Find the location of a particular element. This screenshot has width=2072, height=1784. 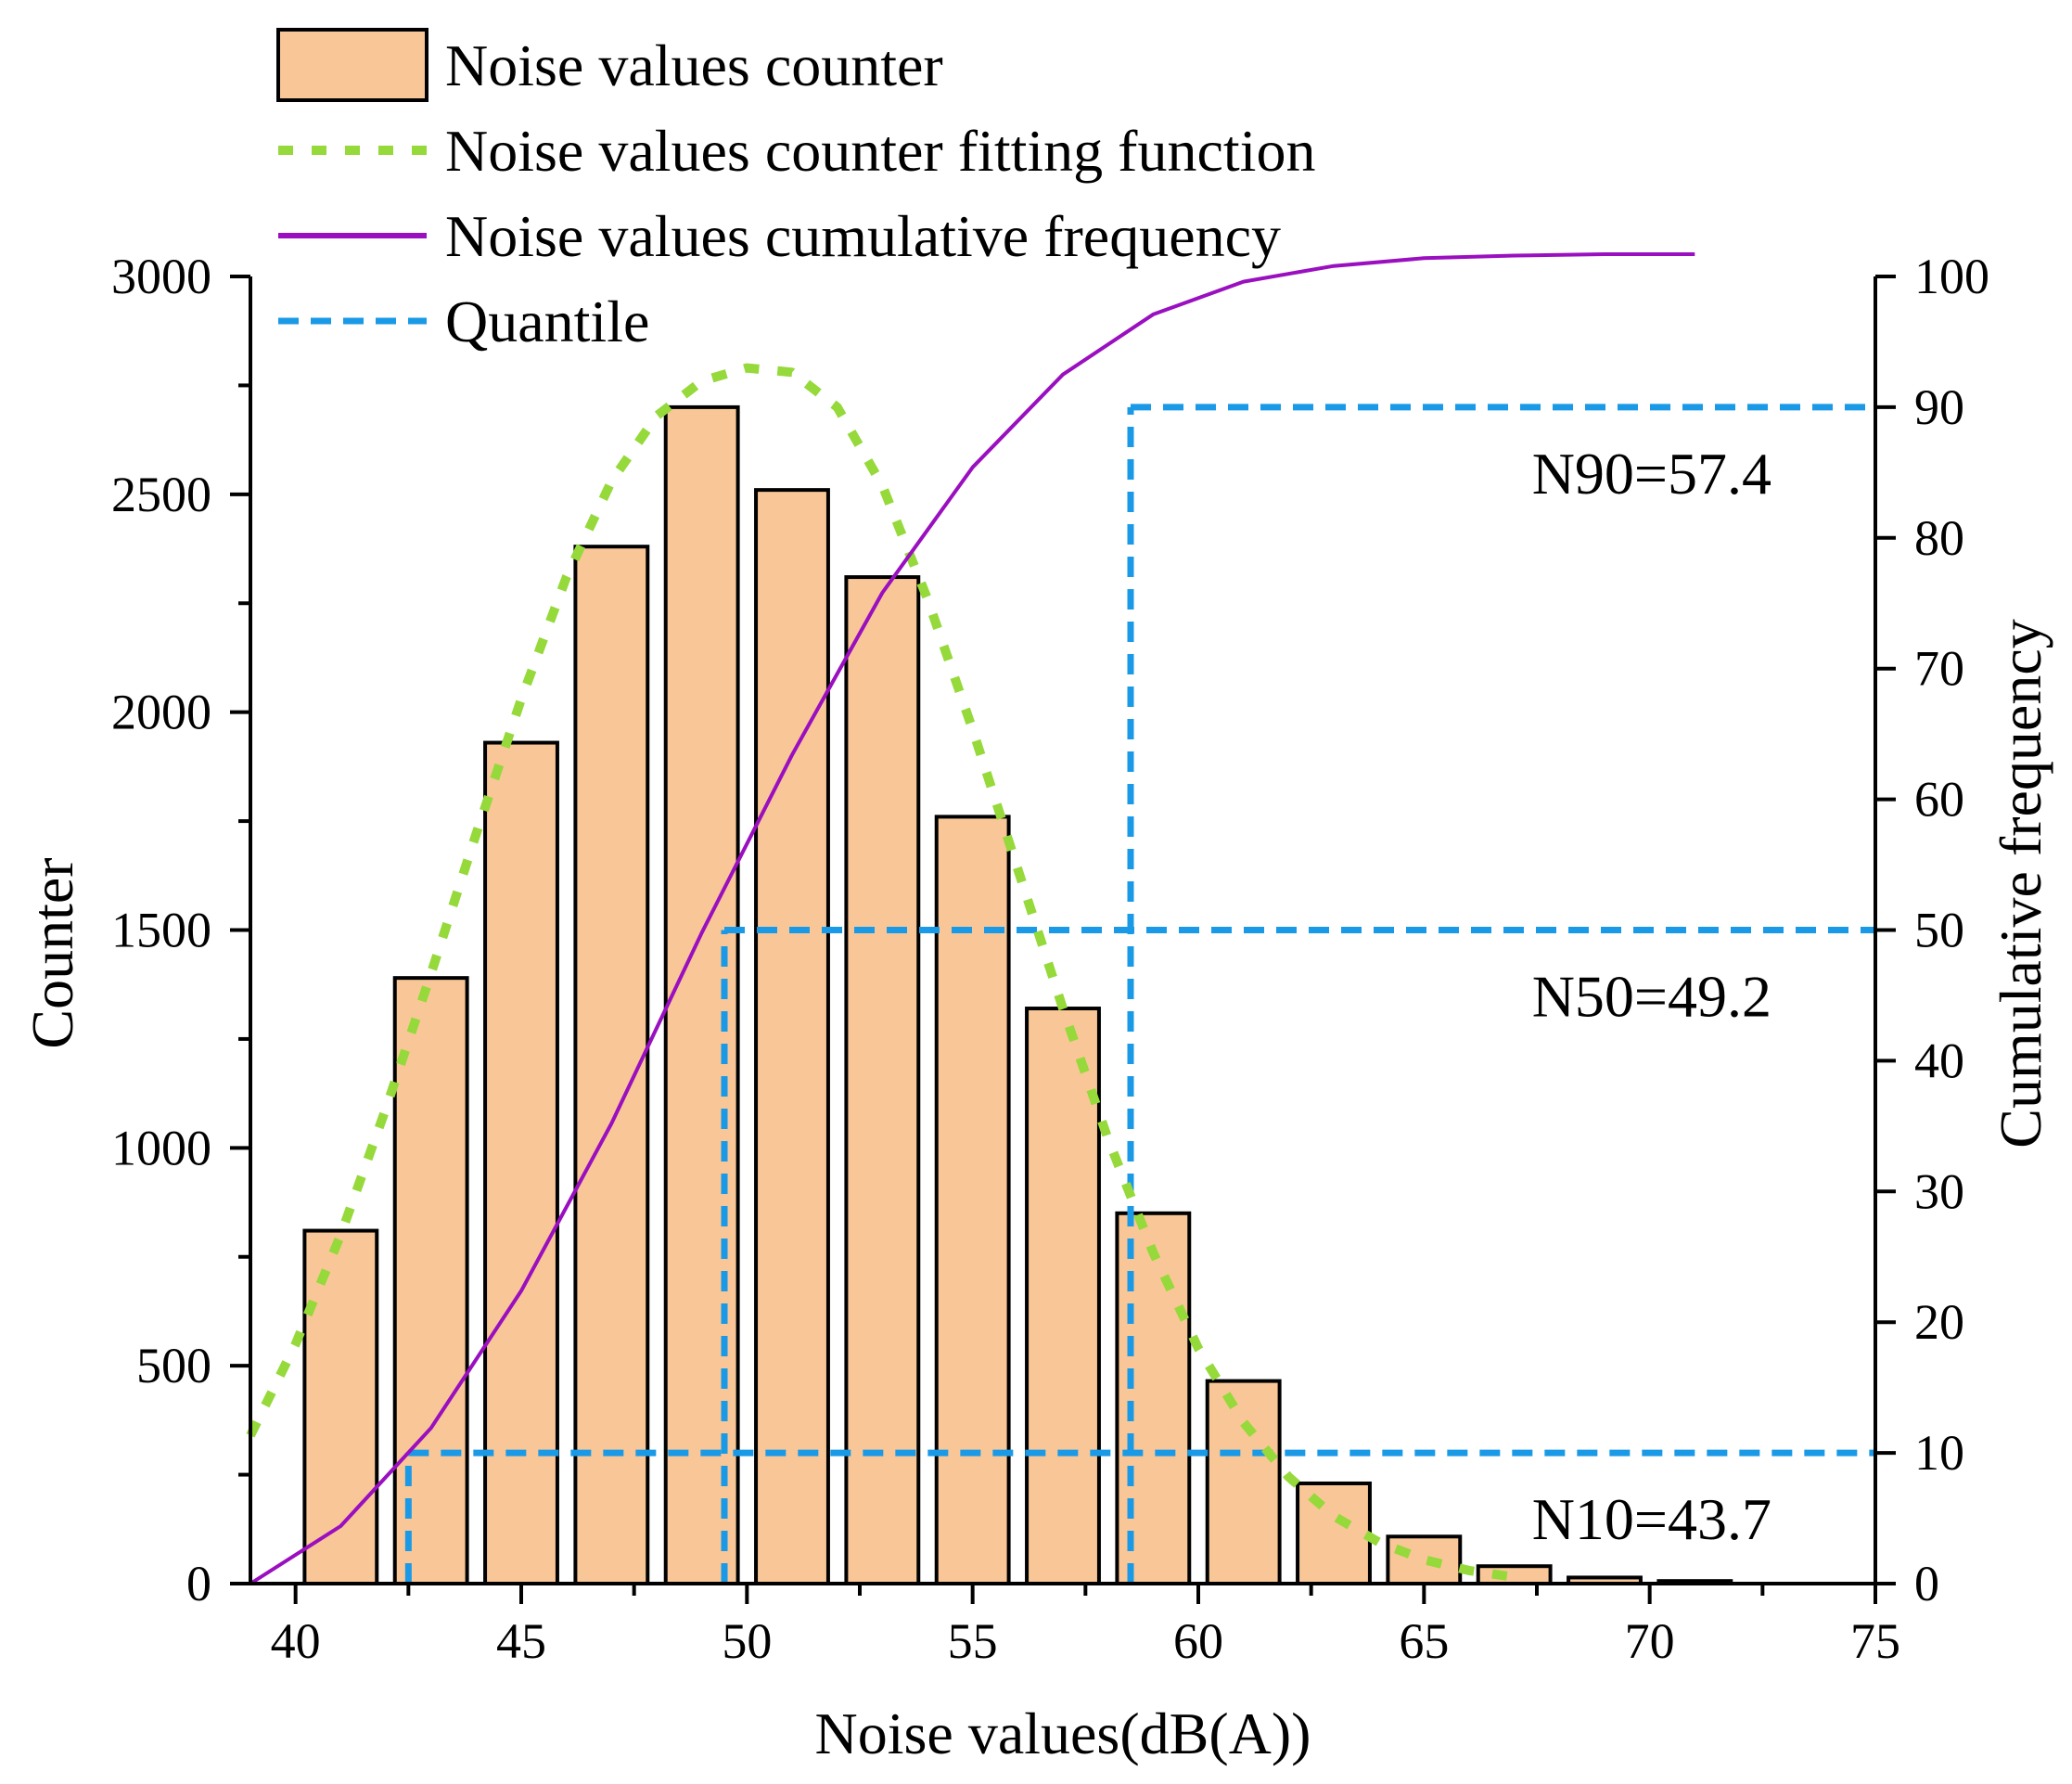

legend-label: Noise values counter is located at coordinates (694, 65).